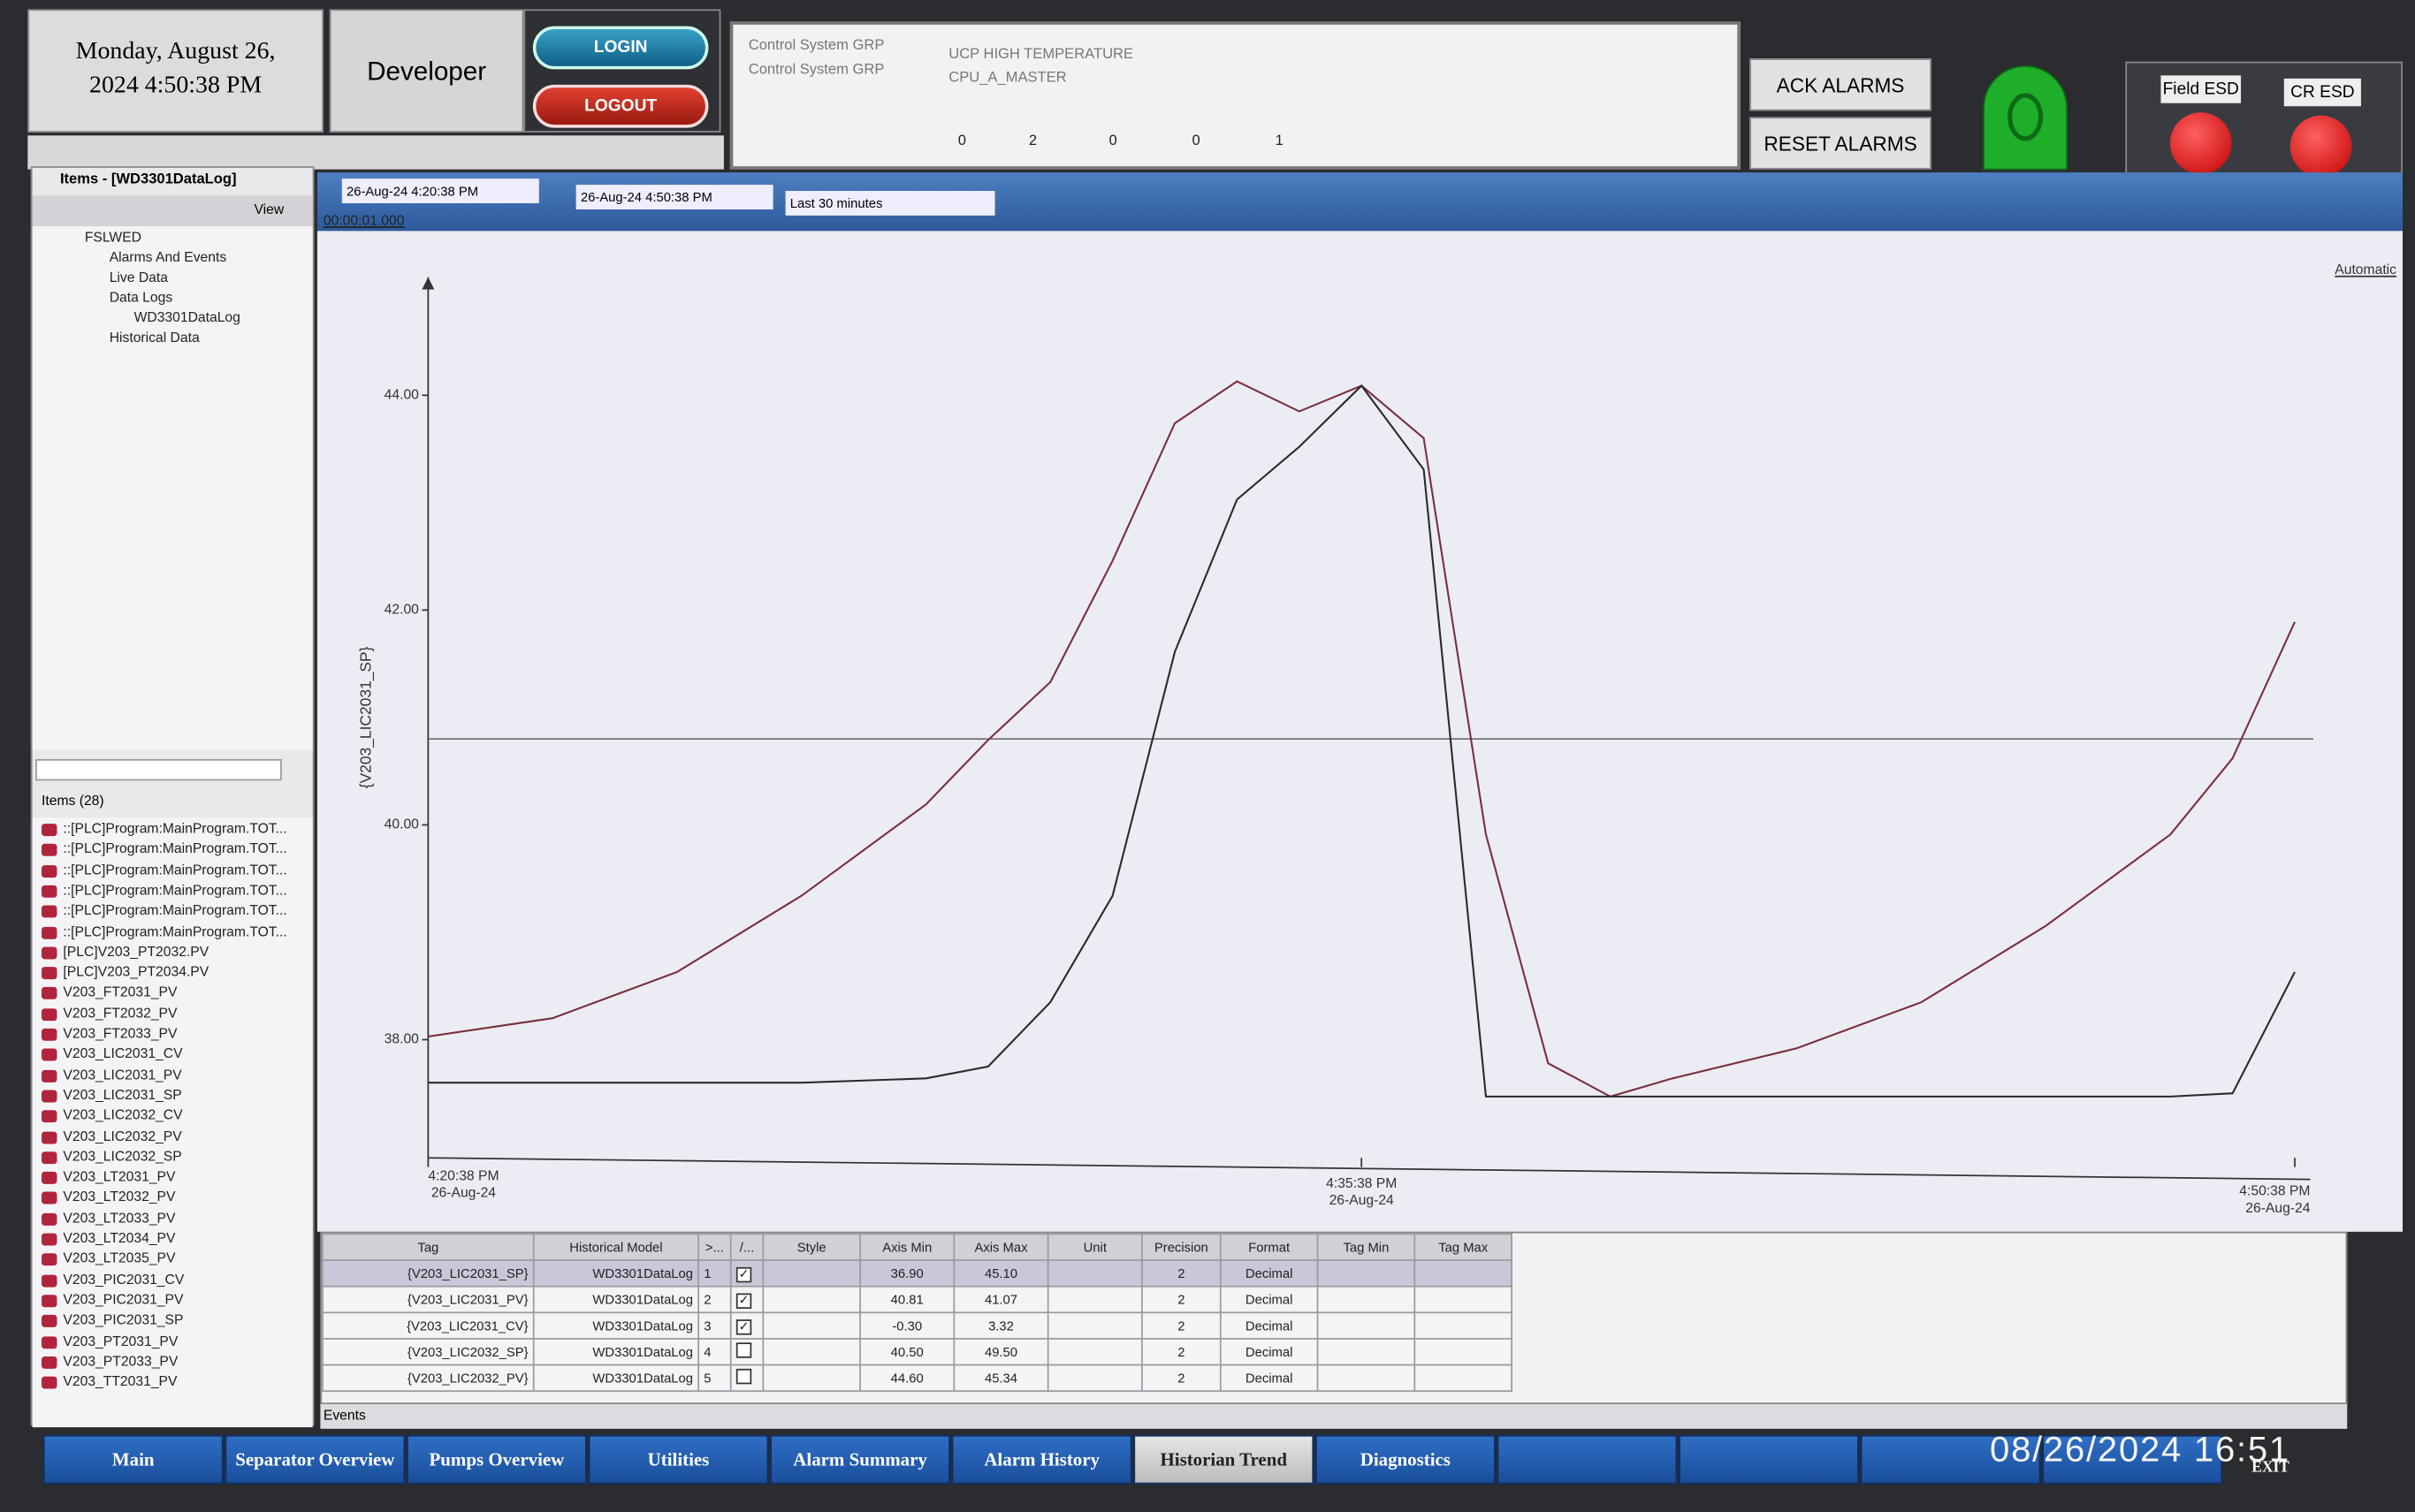  What do you see at coordinates (176, 85) in the screenshot?
I see `date-line: 2024 4:50:38 PM` at bounding box center [176, 85].